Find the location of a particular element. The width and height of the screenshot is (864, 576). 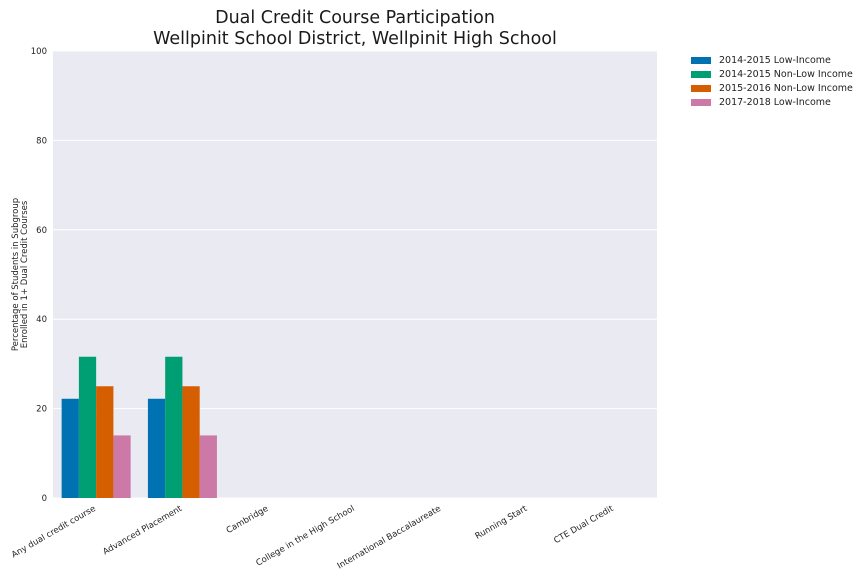

x-tick-label: Advanced Placement is located at coordinates (142, 531).